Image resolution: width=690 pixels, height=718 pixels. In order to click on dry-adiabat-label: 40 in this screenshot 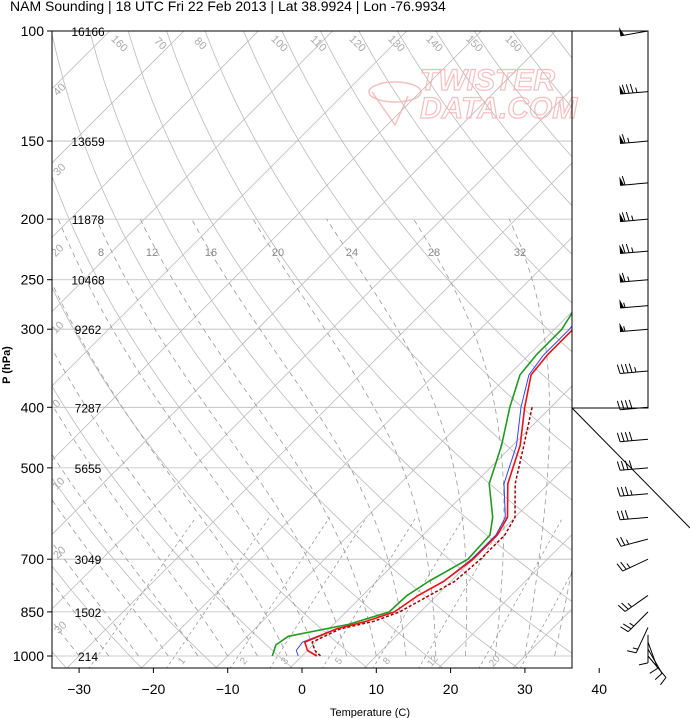, I will do `click(59, 89)`.